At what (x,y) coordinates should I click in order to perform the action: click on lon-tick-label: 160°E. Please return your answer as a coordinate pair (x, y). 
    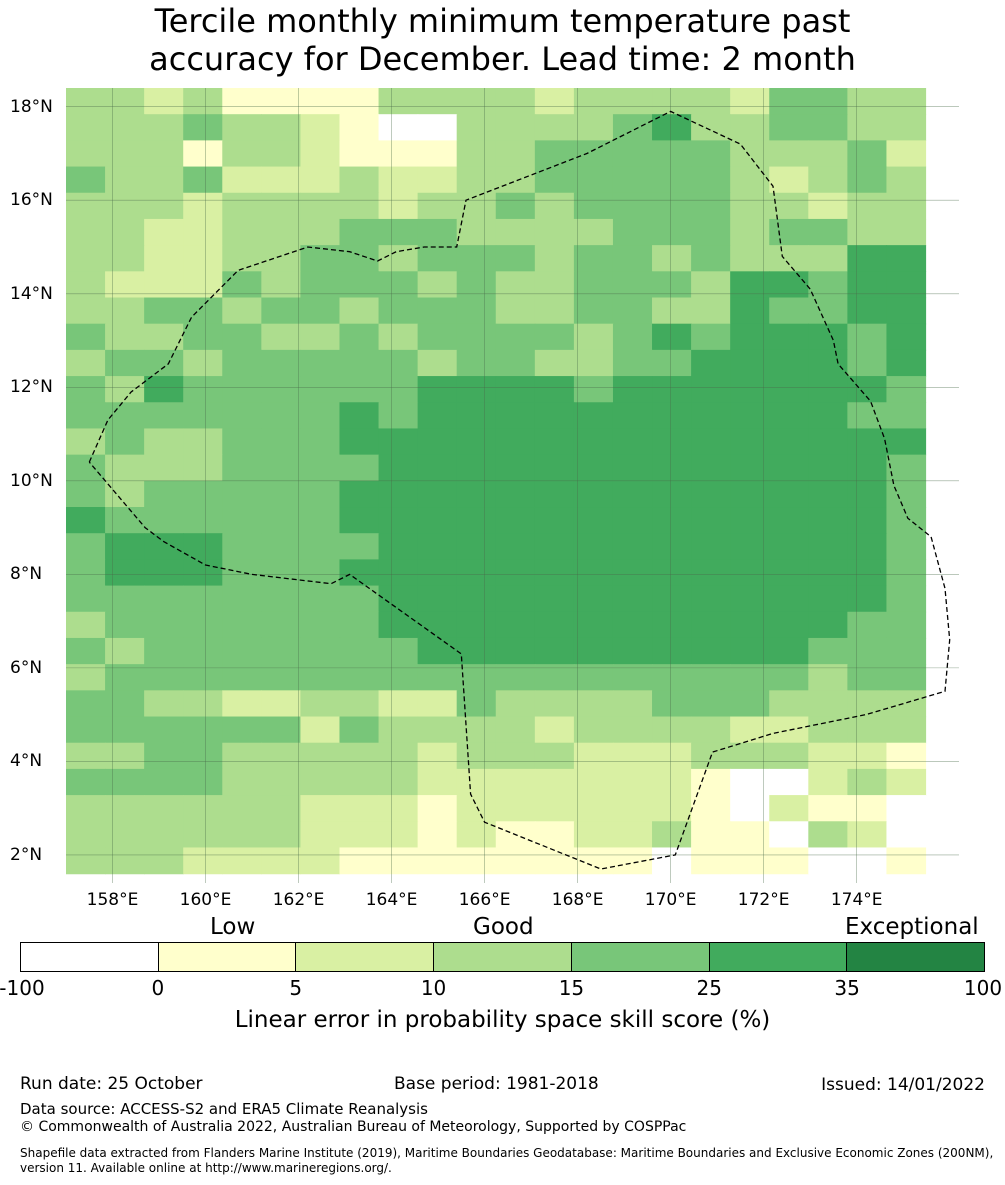
    Looking at the image, I should click on (205, 900).